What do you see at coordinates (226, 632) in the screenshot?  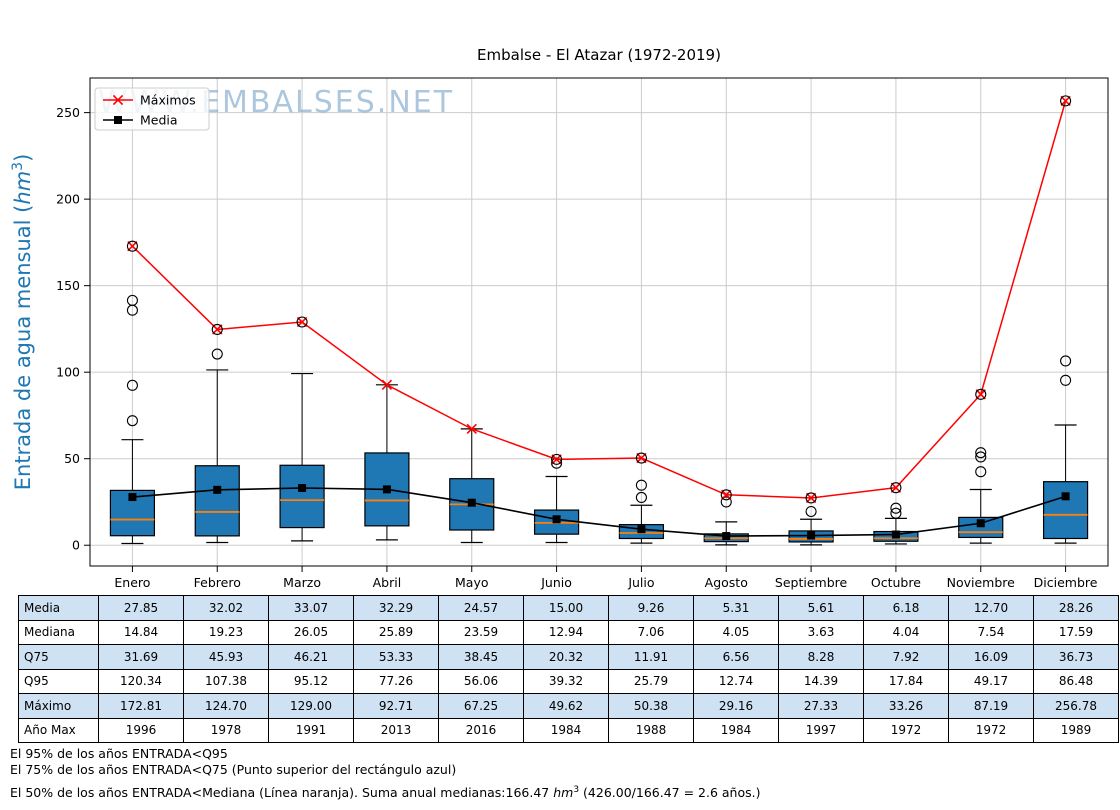 I see `table-cell: 19.23` at bounding box center [226, 632].